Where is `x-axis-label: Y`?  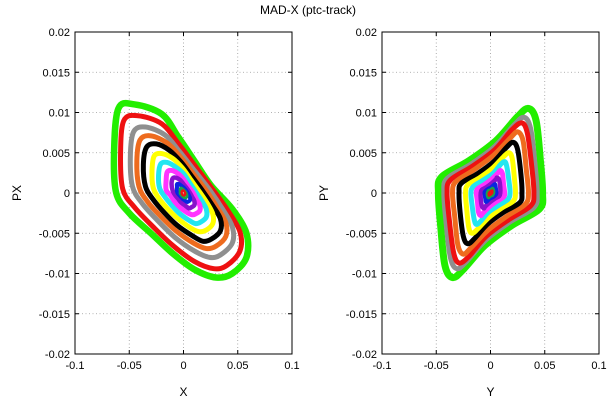 x-axis-label: Y is located at coordinates (490, 392).